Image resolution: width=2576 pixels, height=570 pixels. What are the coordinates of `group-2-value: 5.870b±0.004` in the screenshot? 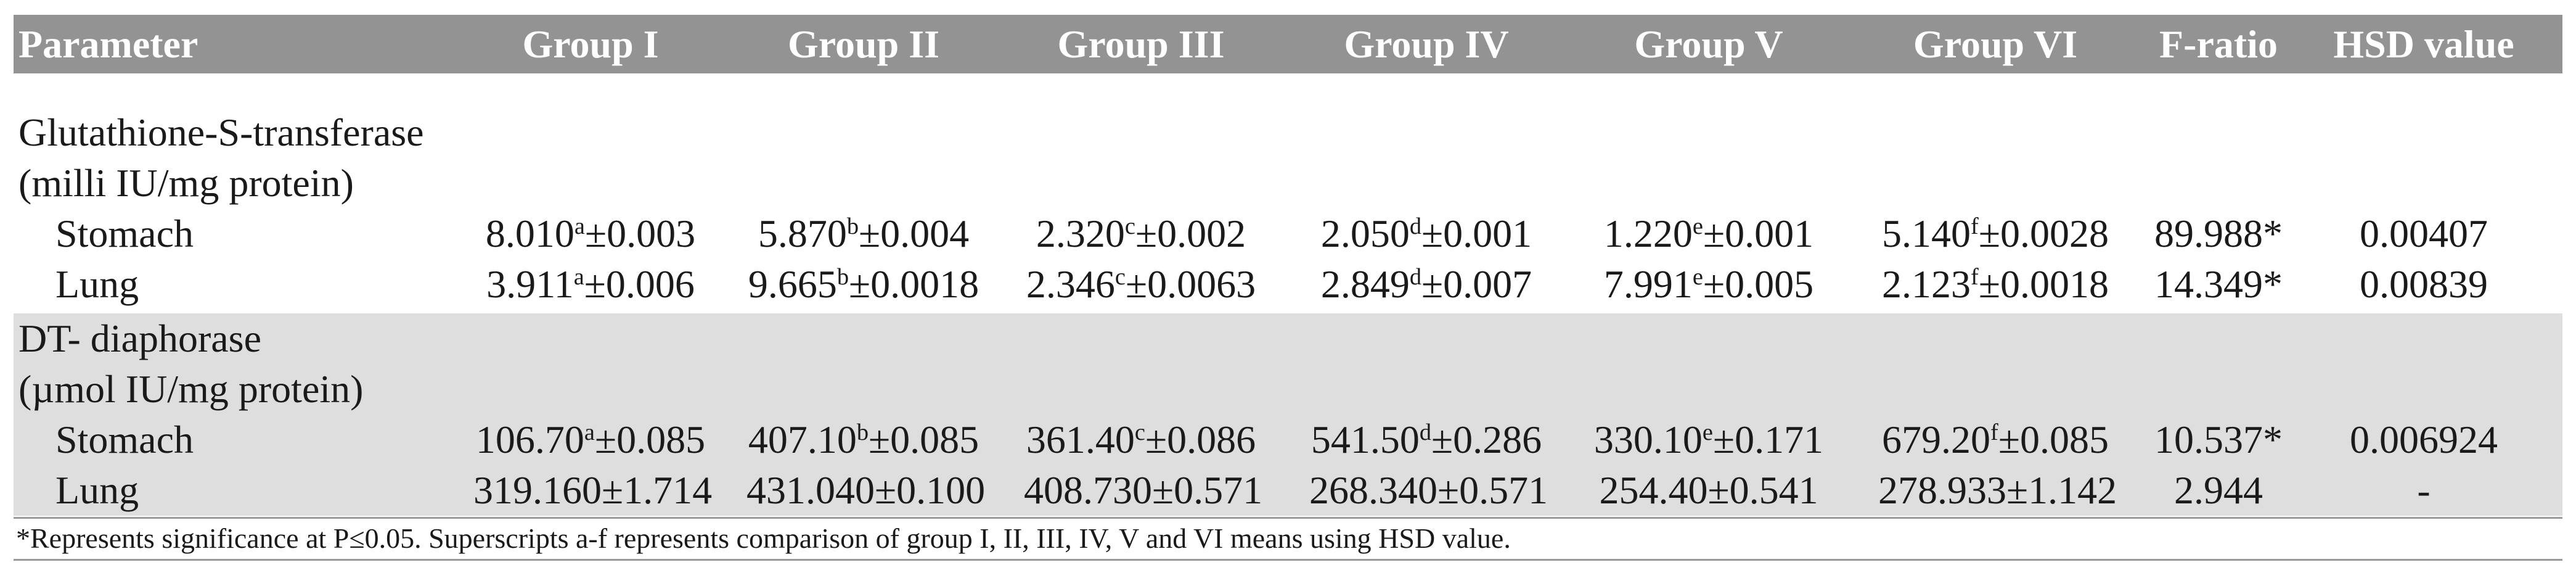 It's located at (864, 233).